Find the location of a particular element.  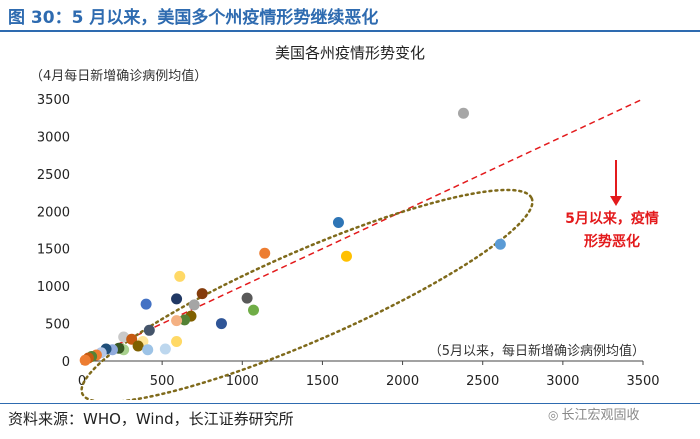

x-tick-label: 1000 is located at coordinates (242, 381).